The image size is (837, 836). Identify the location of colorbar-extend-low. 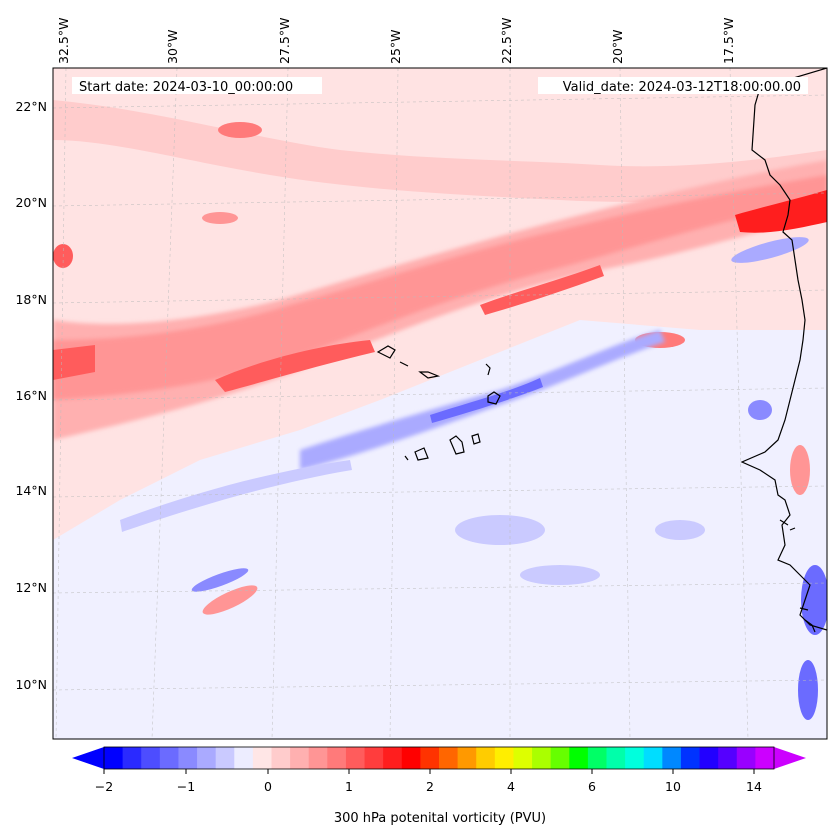
(88, 758).